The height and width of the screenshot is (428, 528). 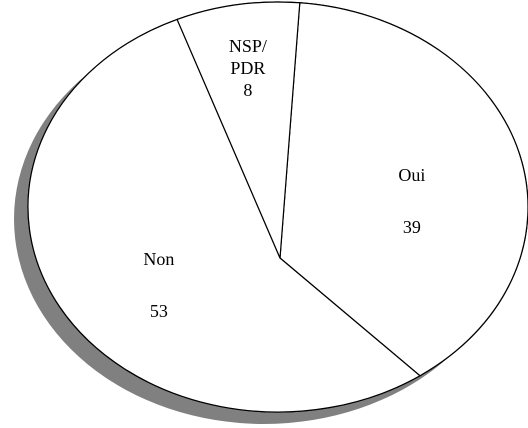 What do you see at coordinates (159, 285) in the screenshot?
I see `slice-label: Non 53` at bounding box center [159, 285].